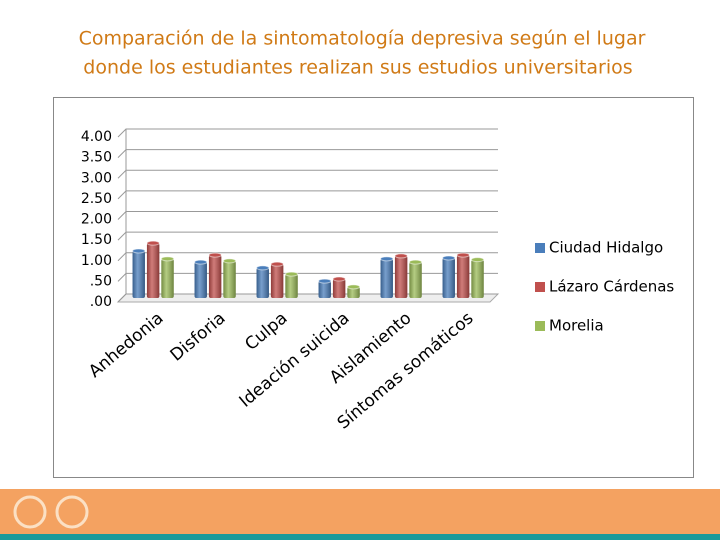  Describe the element at coordinates (96, 261) in the screenshot. I see `y-tick-label: 1.00` at that location.